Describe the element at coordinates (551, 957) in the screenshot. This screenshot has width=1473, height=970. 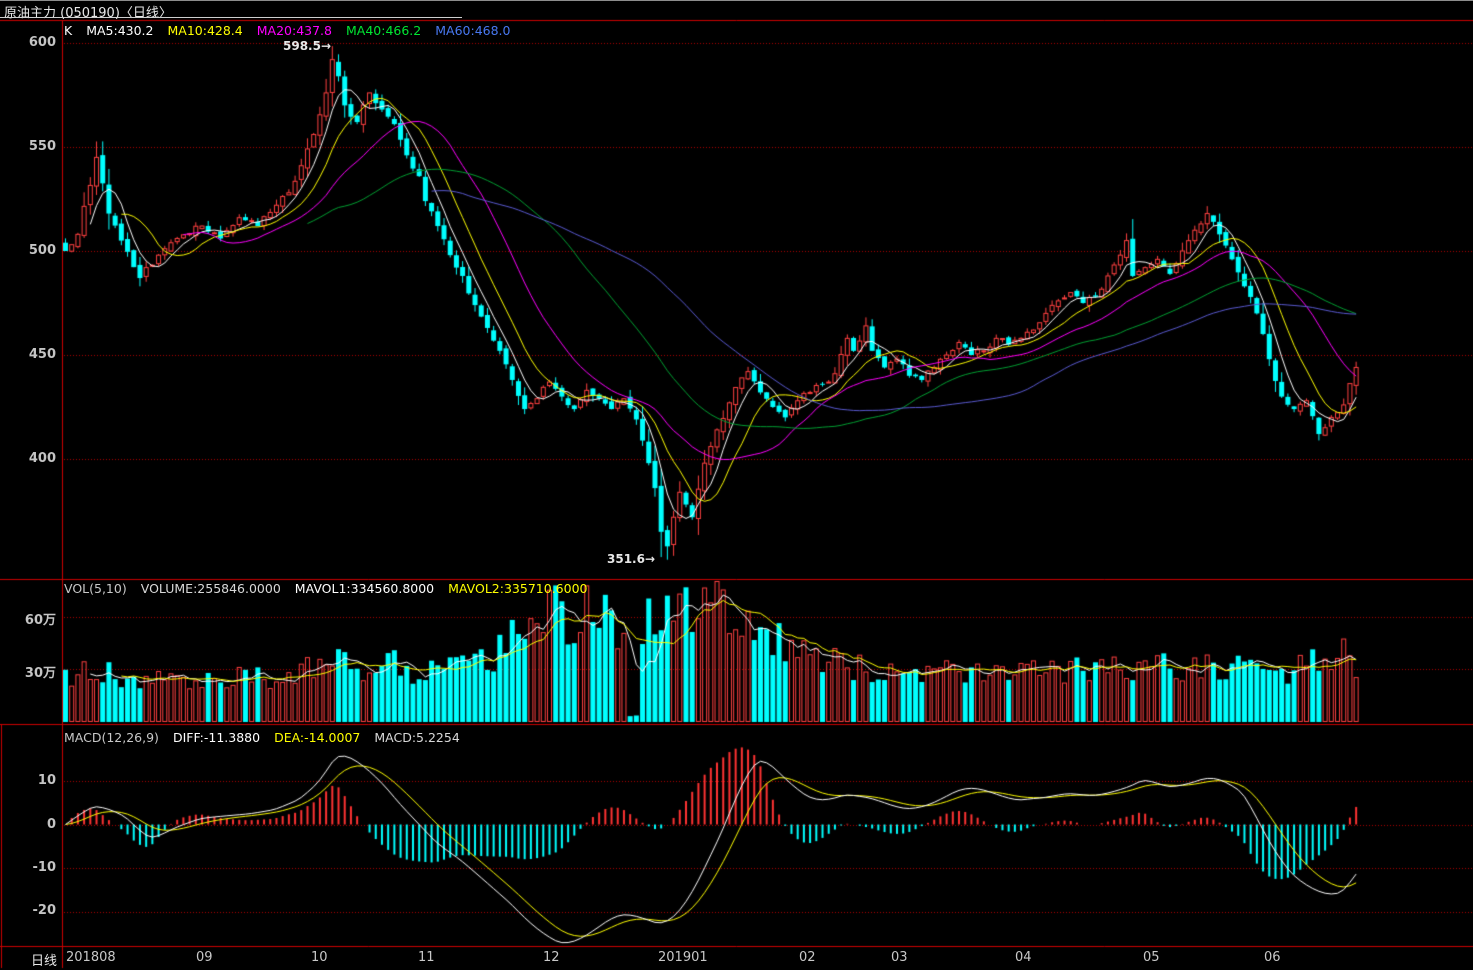
I see `x-axis-label: 12` at that location.